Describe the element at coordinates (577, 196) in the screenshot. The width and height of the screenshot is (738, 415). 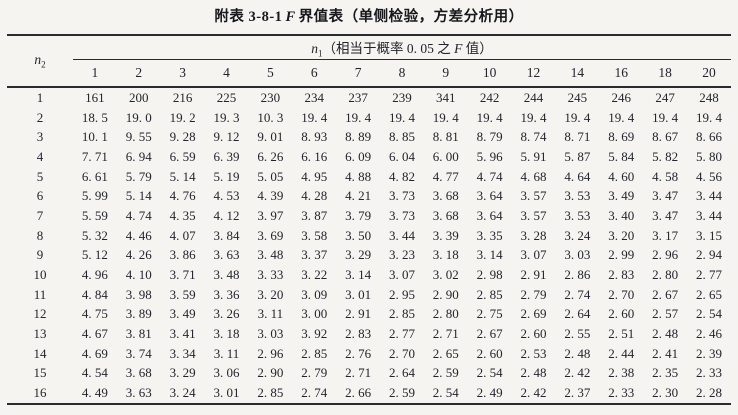
I see `f-value-cell: 3. 53` at that location.